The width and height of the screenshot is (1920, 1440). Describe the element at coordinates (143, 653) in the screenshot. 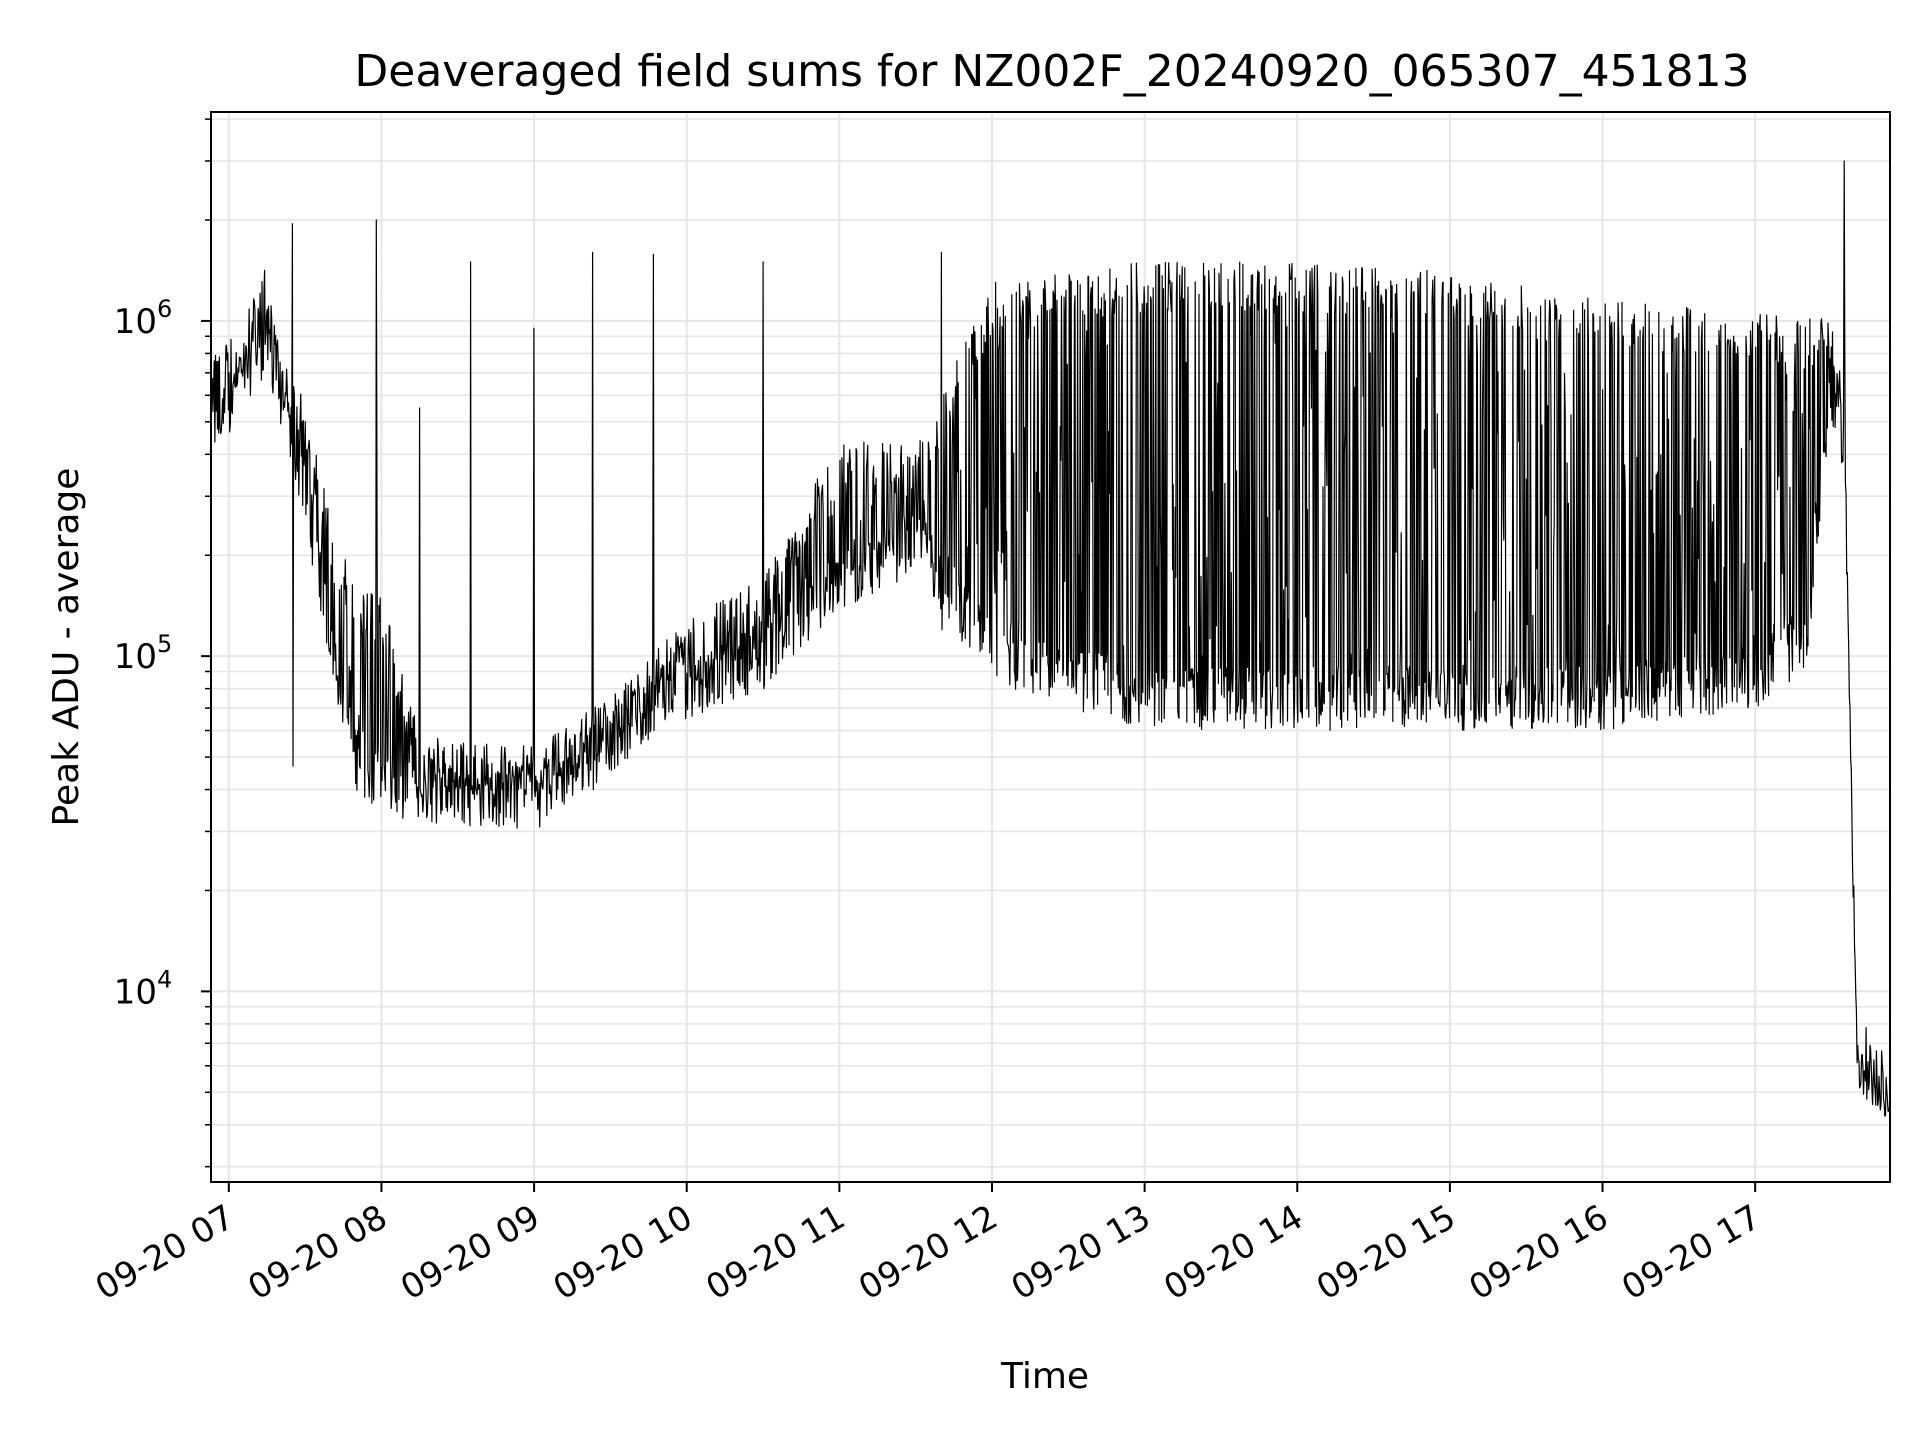

I see `y-tick-label: 10⁵` at that location.